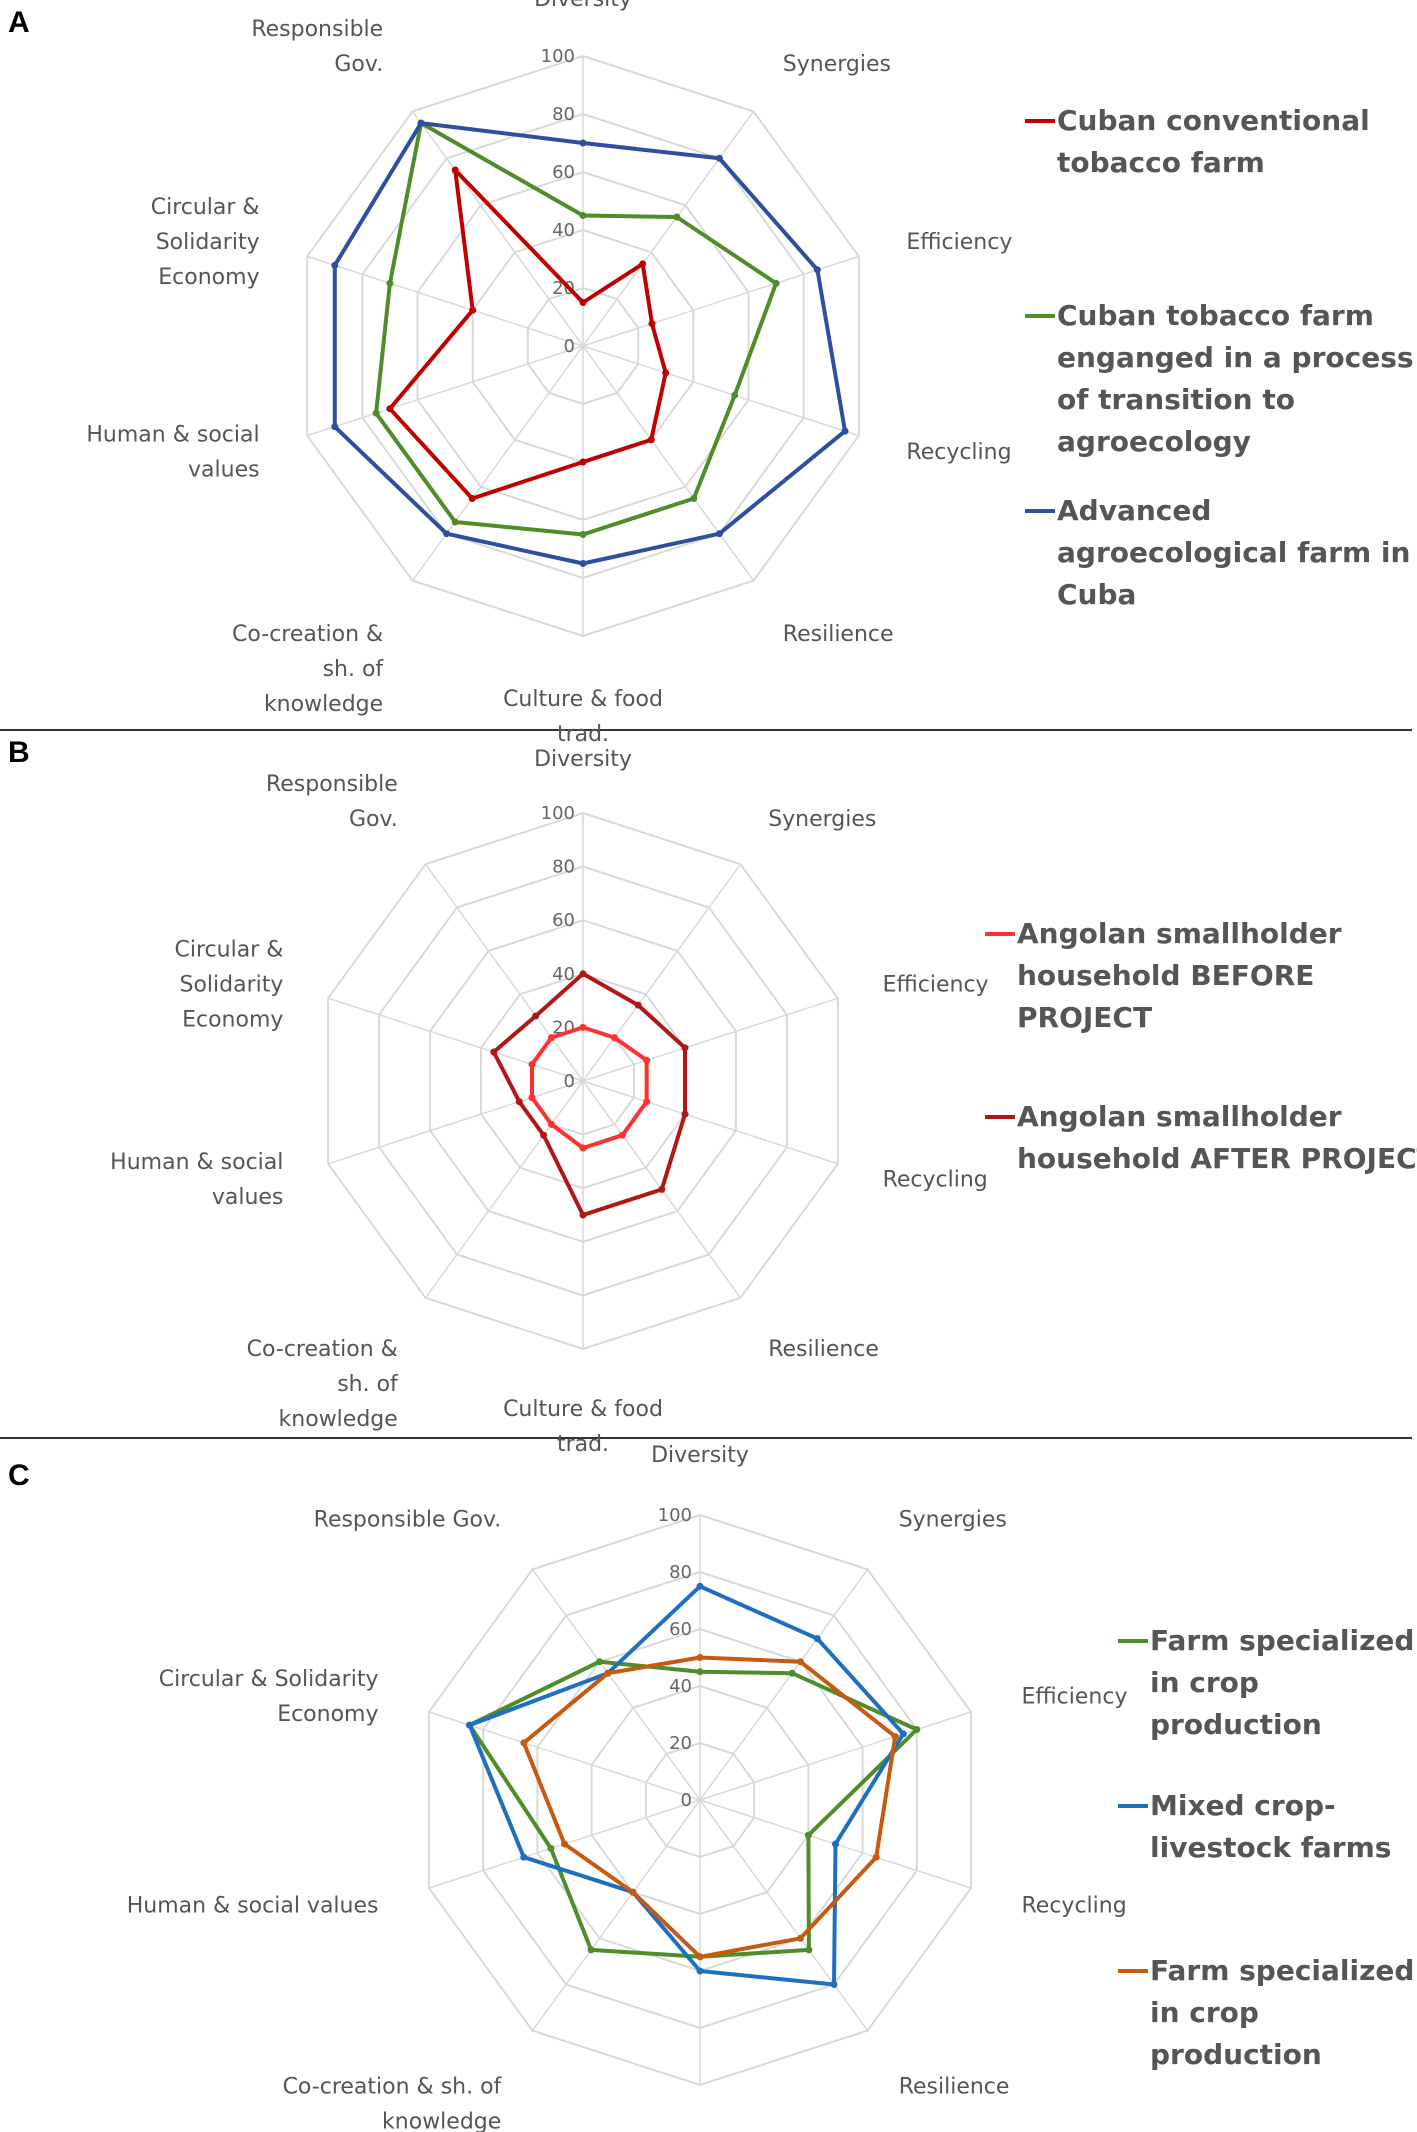  What do you see at coordinates (1282, 1682) in the screenshot?
I see `legend-entry-1: Farm specialized in crop production` at bounding box center [1282, 1682].